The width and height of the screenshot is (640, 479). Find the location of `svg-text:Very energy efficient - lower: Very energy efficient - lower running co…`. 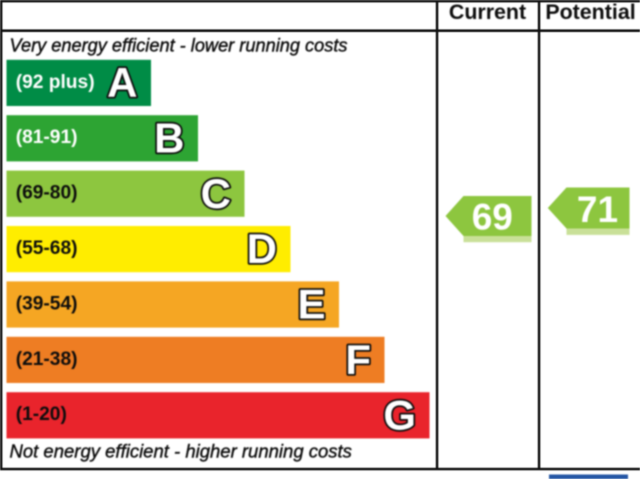

svg-text:Very energy efficient - lower: Very energy efficient - lower running co… is located at coordinates (179, 46).